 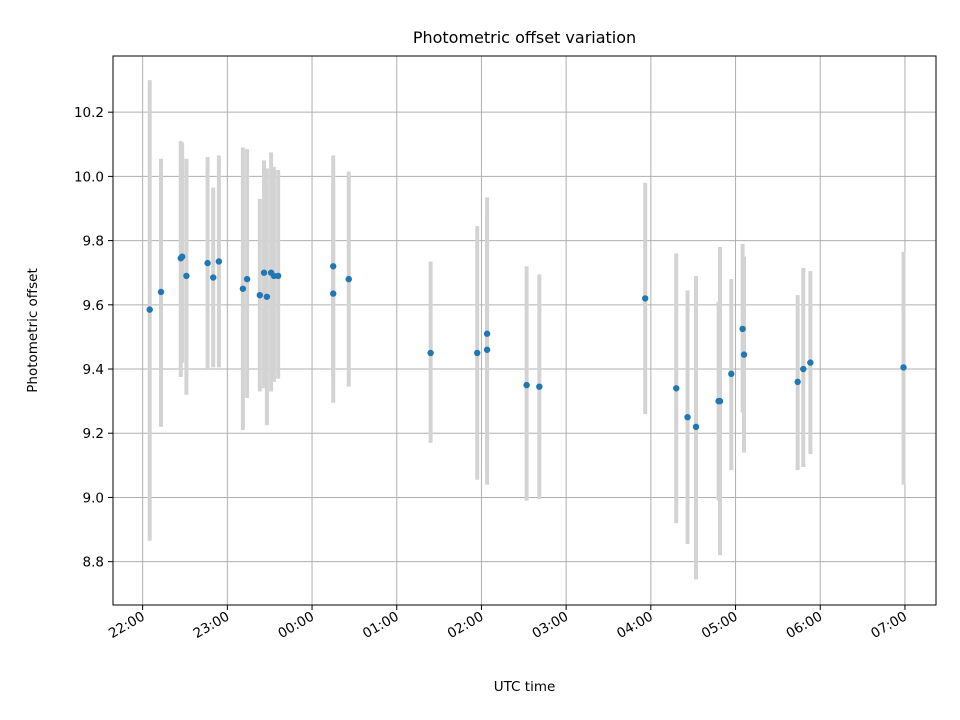 I want to click on y-tick-label: 9.2, so click(x=93, y=434).